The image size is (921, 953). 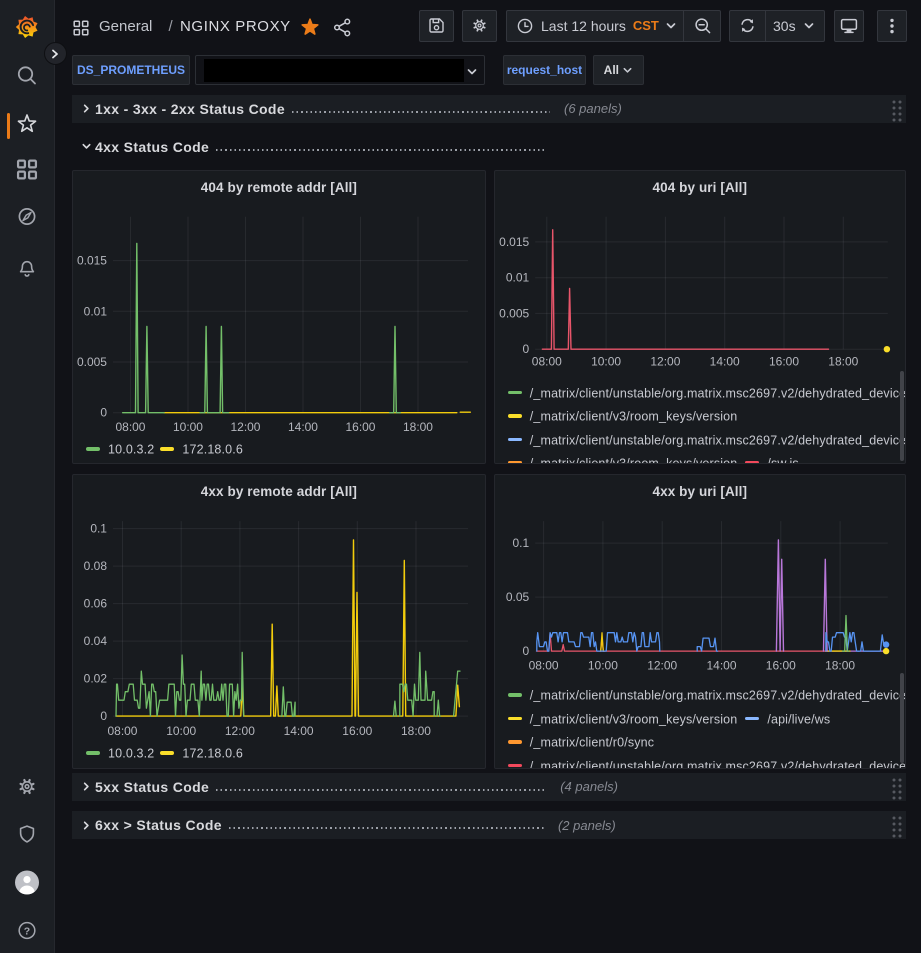 I want to click on svg-text: 0.04, so click(x=96, y=641).